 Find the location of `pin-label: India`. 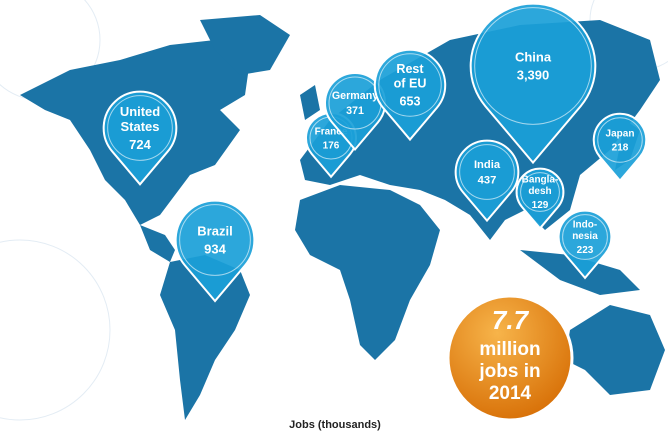

pin-label: India is located at coordinates (487, 165).